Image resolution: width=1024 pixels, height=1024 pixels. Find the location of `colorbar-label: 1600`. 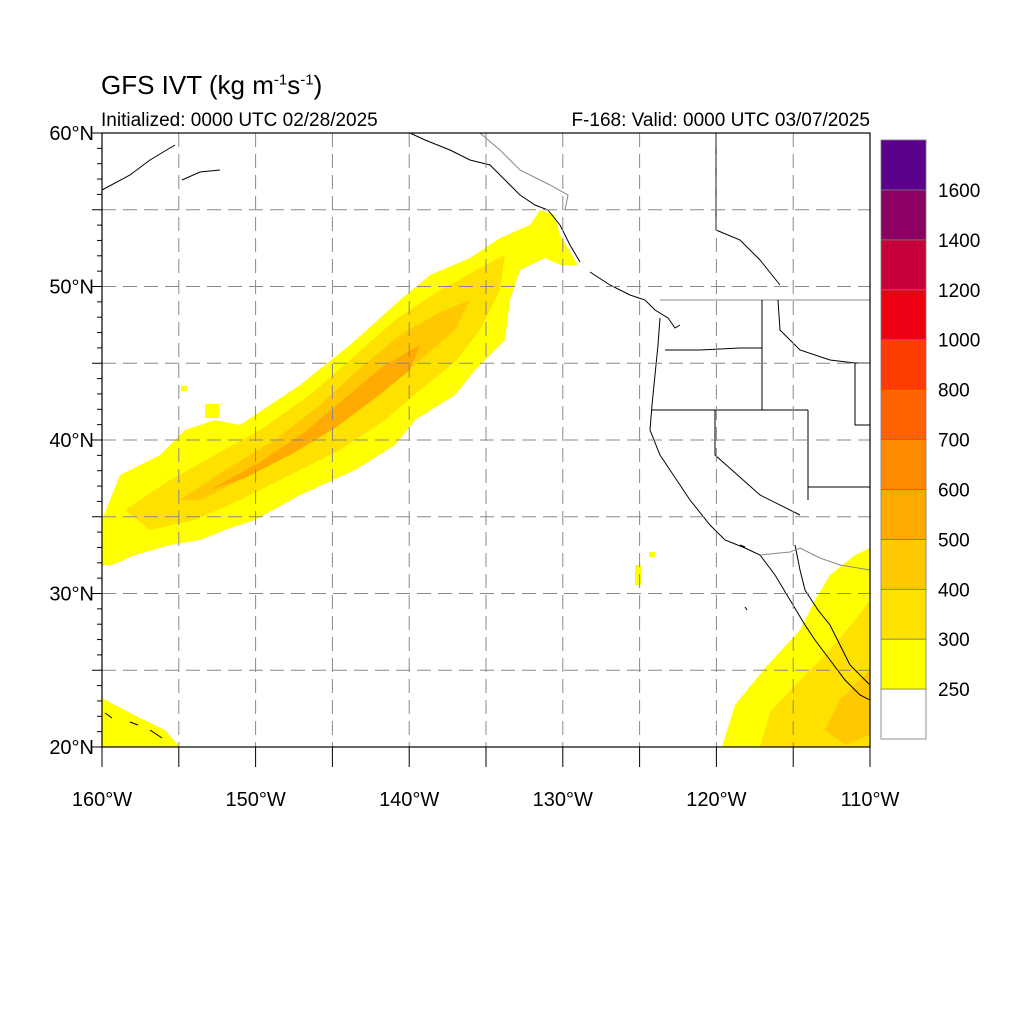

colorbar-label: 1600 is located at coordinates (959, 191).